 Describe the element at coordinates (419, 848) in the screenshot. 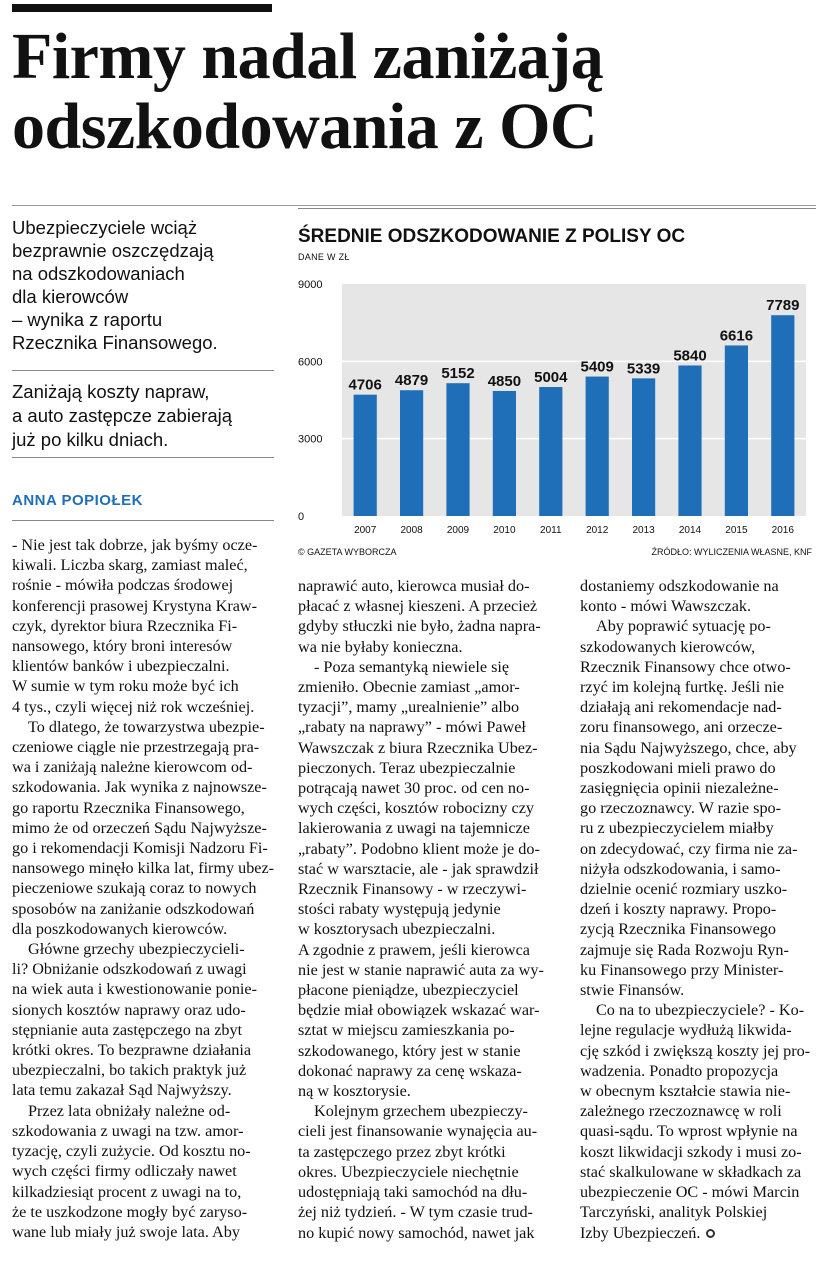

I see `text-line: „rabaty”. Podobno klient może je do-` at that location.